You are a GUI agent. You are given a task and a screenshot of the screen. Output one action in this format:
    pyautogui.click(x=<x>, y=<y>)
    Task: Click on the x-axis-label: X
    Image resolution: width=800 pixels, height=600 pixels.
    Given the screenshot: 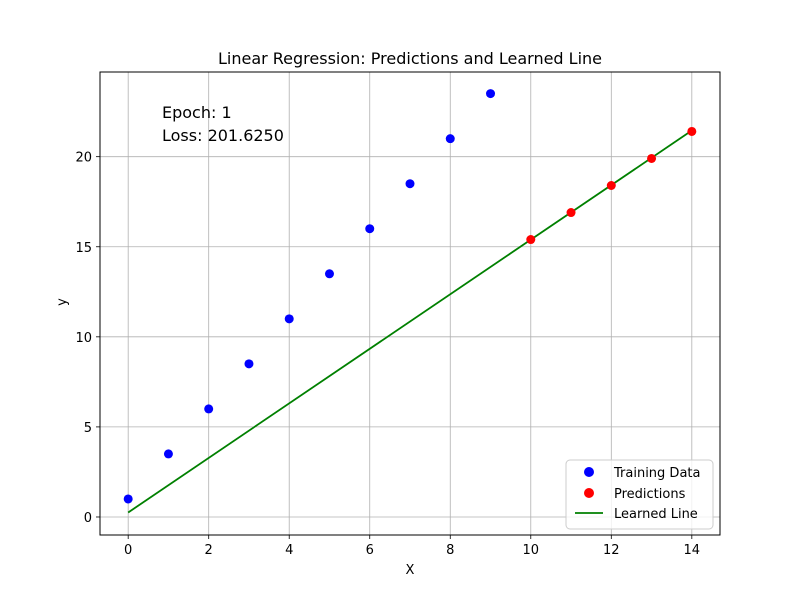 What is the action you would take?
    pyautogui.click(x=410, y=570)
    